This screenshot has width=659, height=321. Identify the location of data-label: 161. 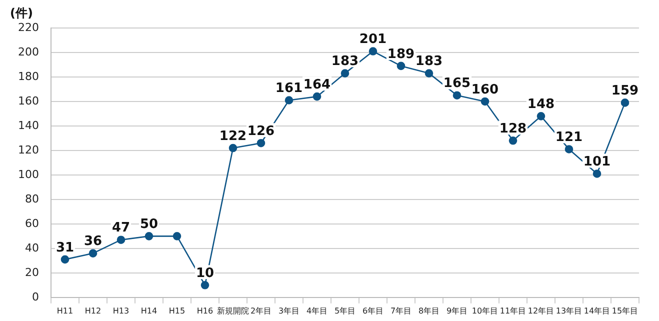
(289, 88).